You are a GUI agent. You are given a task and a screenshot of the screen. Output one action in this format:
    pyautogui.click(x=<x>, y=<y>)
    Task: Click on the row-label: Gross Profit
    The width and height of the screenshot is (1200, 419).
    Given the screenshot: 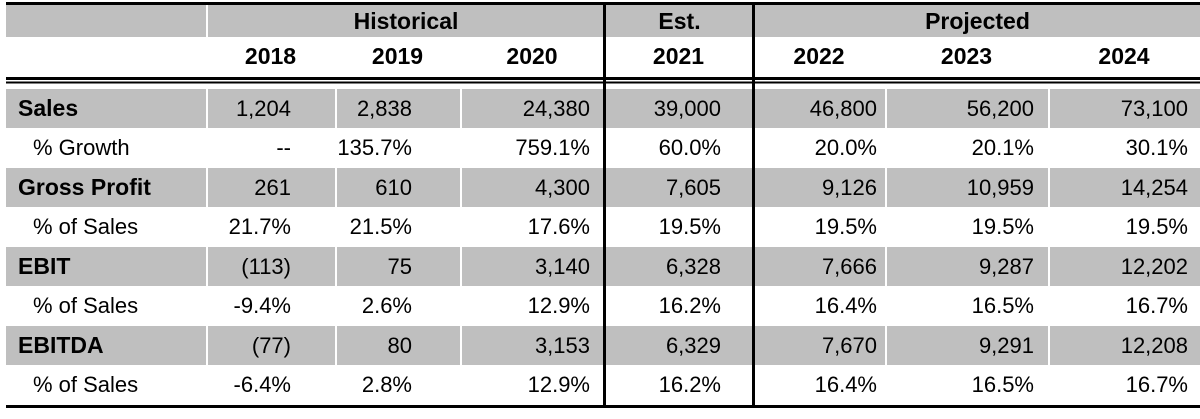 What is the action you would take?
    pyautogui.click(x=106, y=187)
    